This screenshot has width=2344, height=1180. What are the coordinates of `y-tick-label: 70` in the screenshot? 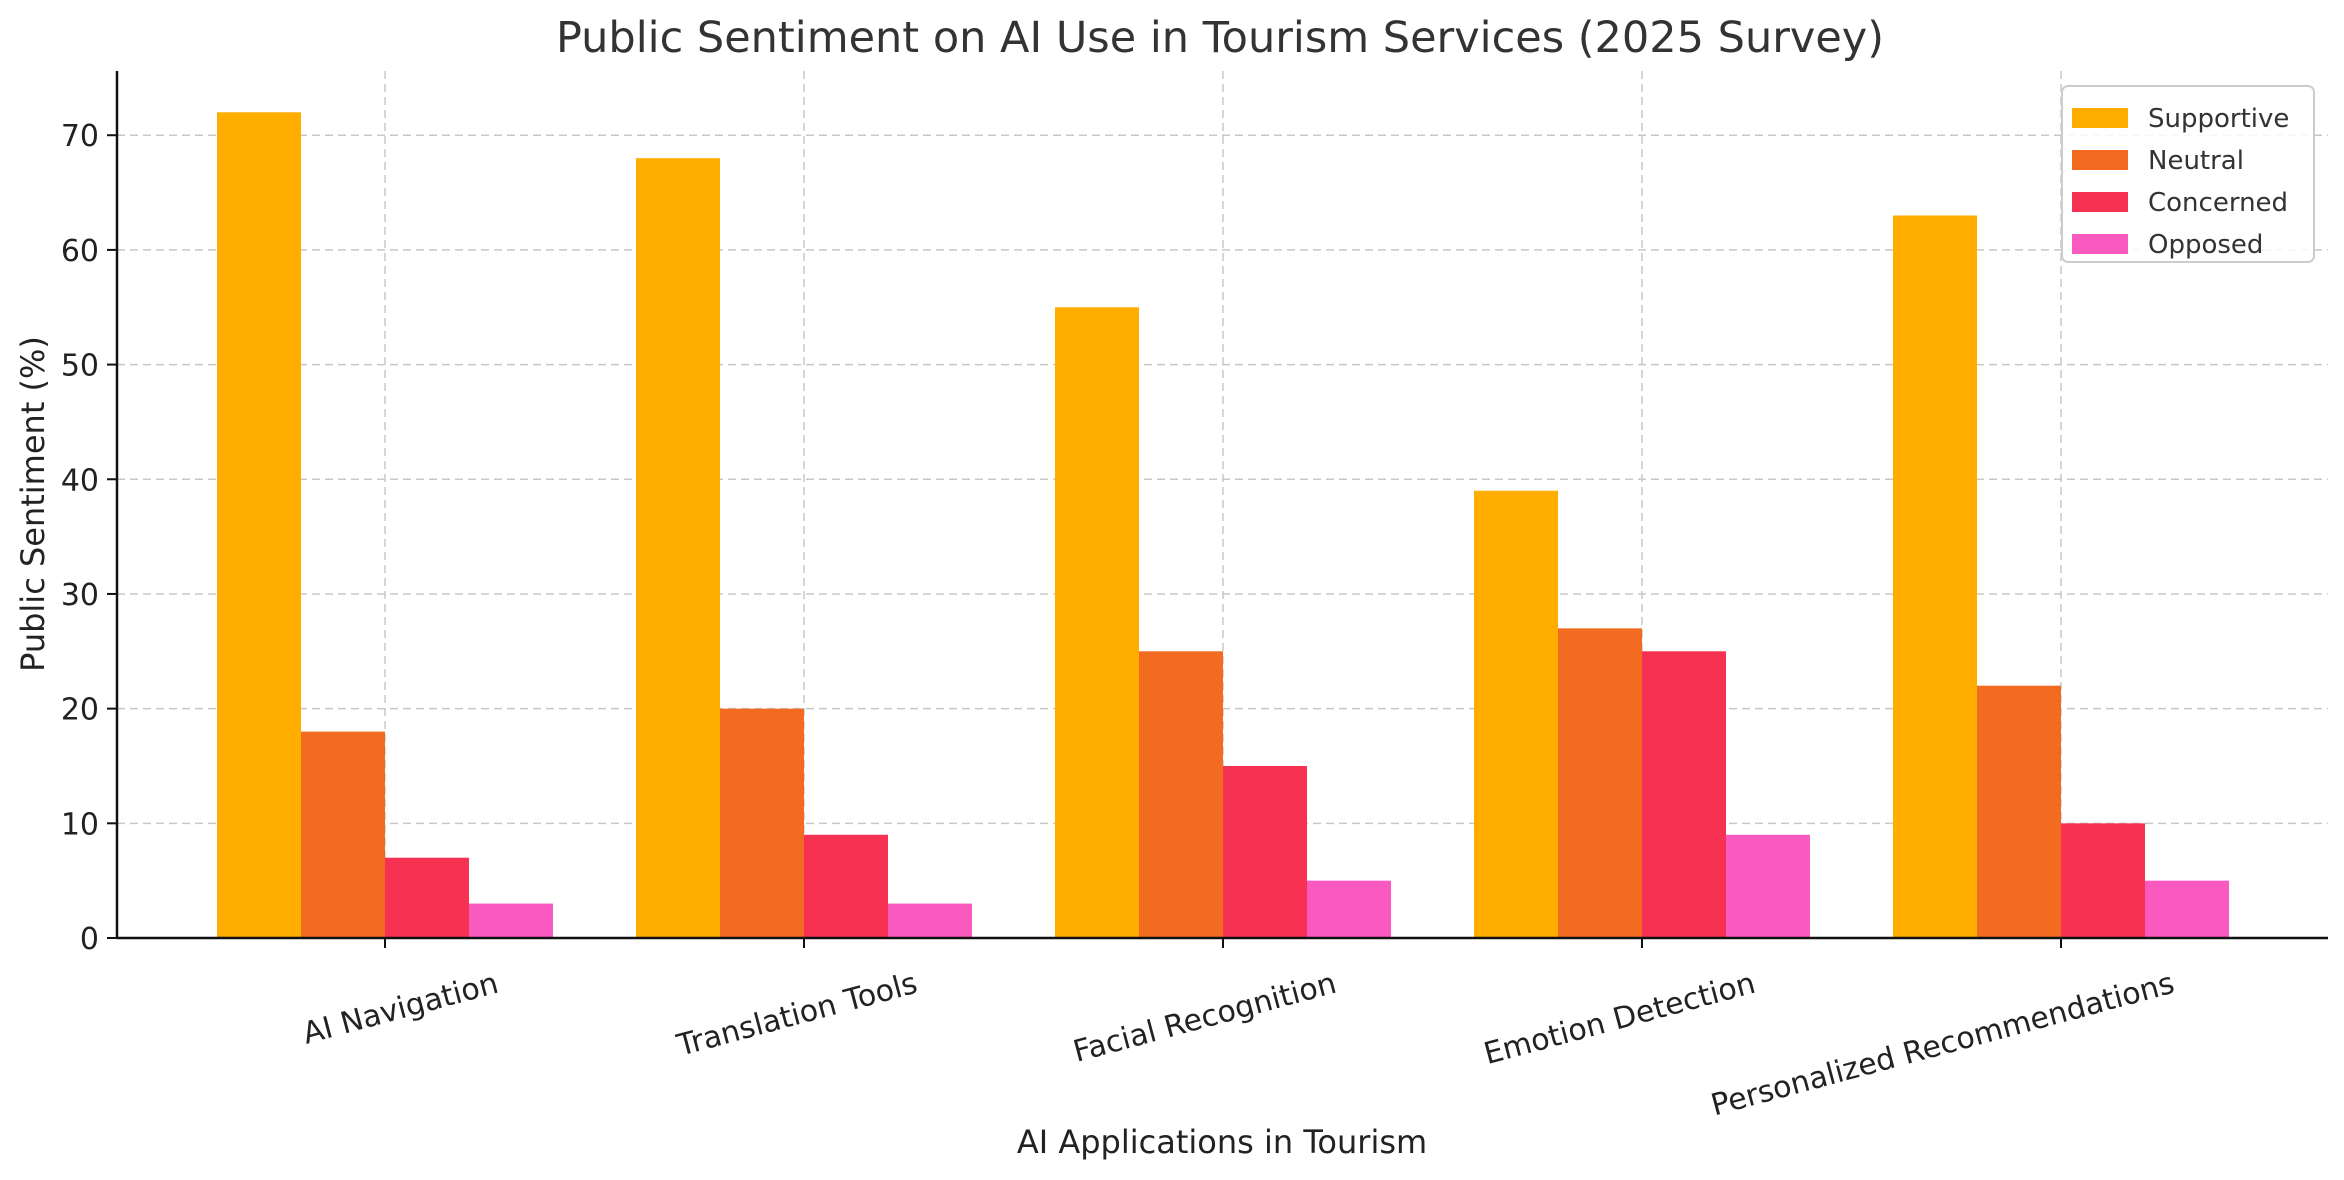 It's located at (80, 136).